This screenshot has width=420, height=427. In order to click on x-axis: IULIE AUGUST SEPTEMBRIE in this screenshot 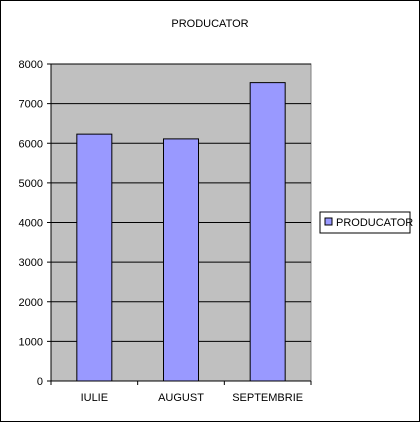, I will do `click(181, 392)`.